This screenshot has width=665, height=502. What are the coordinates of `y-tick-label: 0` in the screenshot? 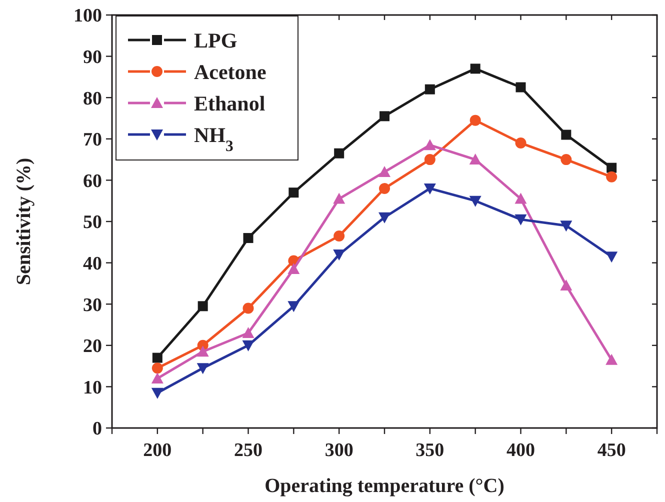 It's located at (97, 429).